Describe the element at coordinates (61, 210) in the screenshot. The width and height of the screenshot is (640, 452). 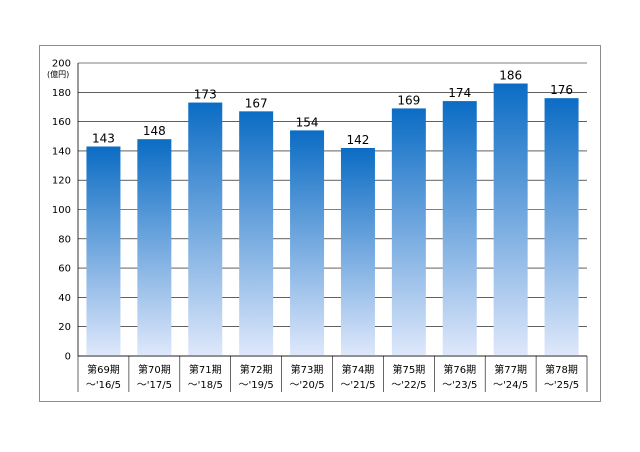
I see `y-tick-label: 100` at that location.